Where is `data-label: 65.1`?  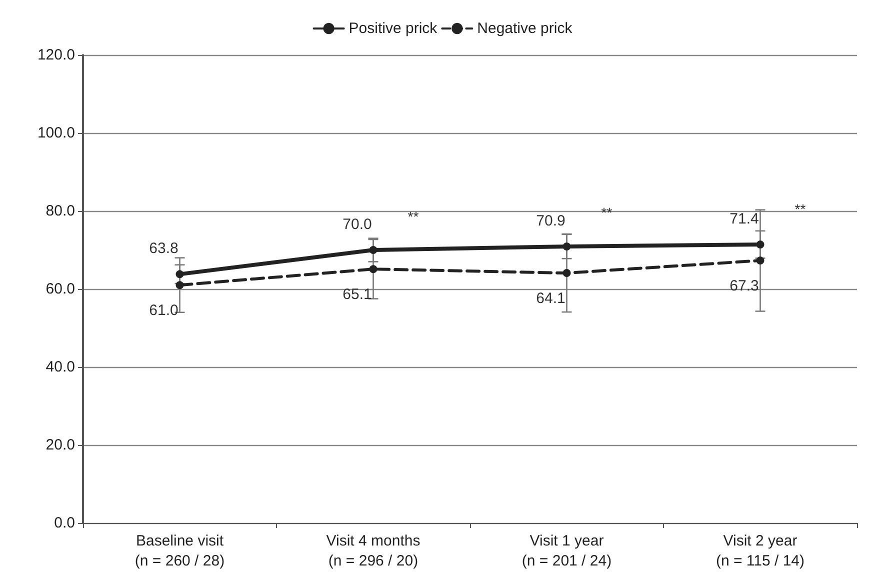
data-label: 65.1 is located at coordinates (357, 295).